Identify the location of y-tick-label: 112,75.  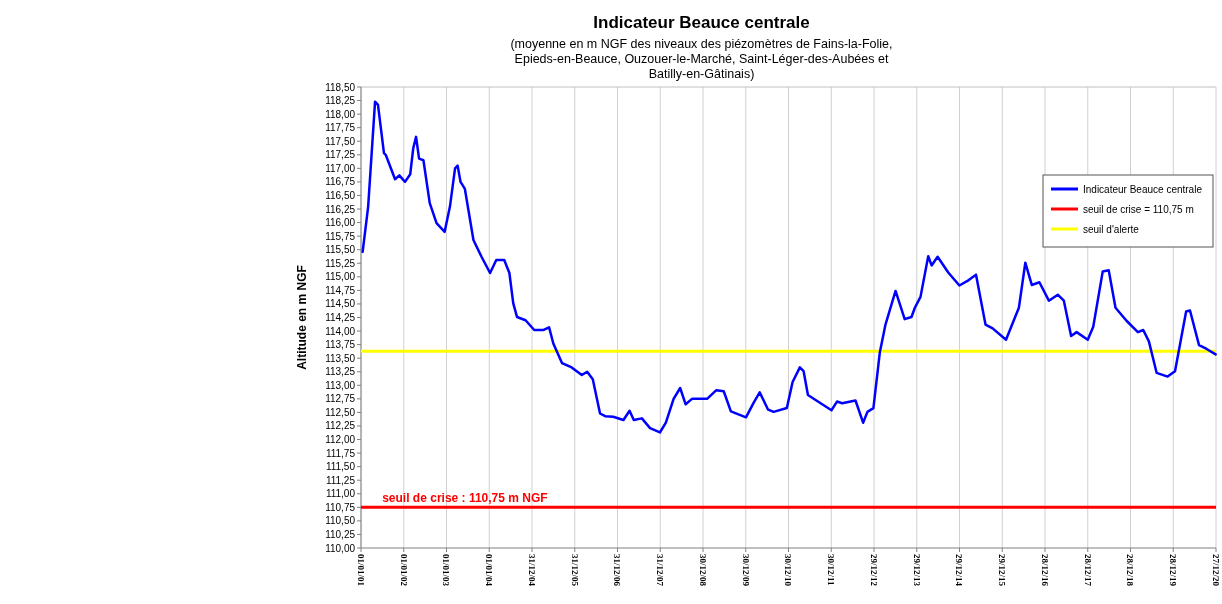
(340, 399).